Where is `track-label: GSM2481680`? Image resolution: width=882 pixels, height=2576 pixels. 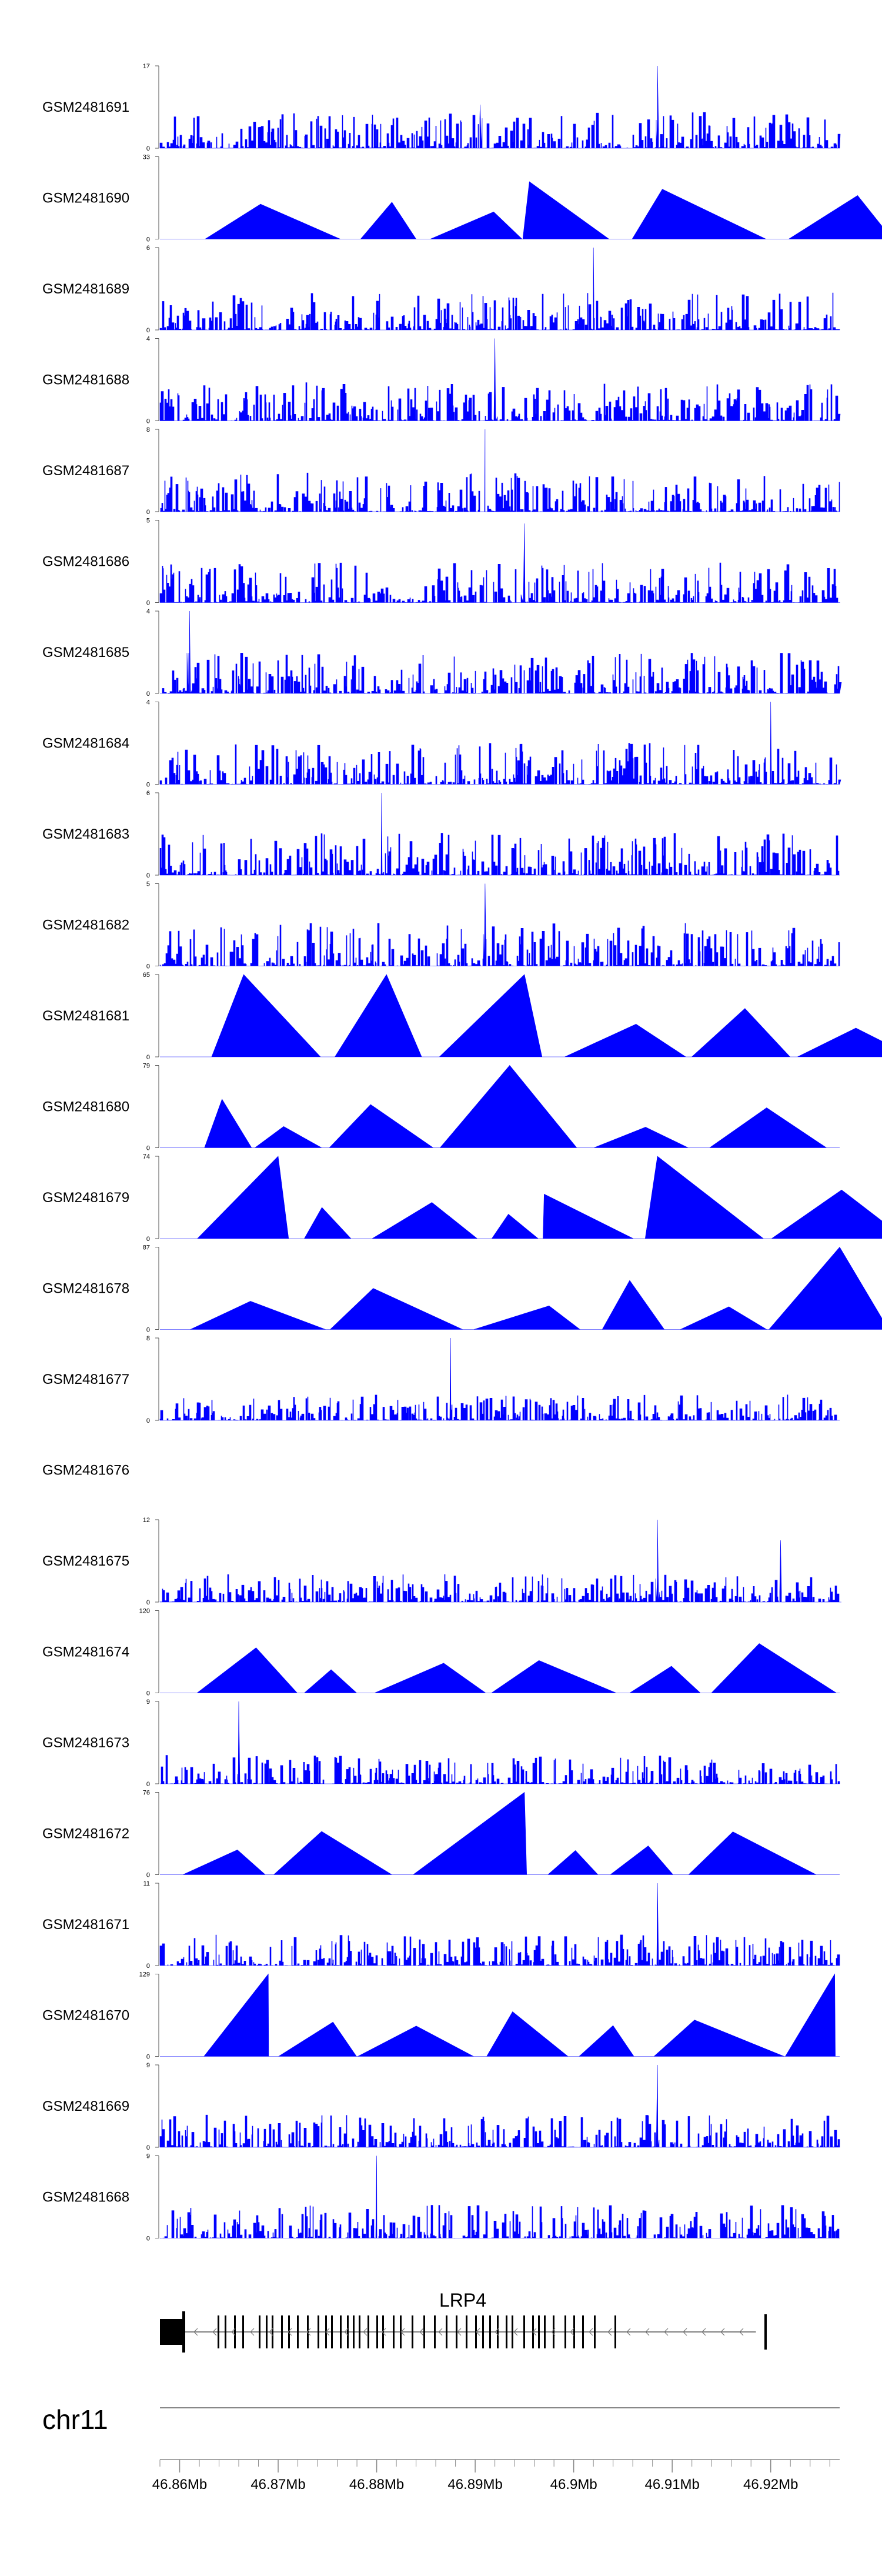 track-label: GSM2481680 is located at coordinates (85, 1107).